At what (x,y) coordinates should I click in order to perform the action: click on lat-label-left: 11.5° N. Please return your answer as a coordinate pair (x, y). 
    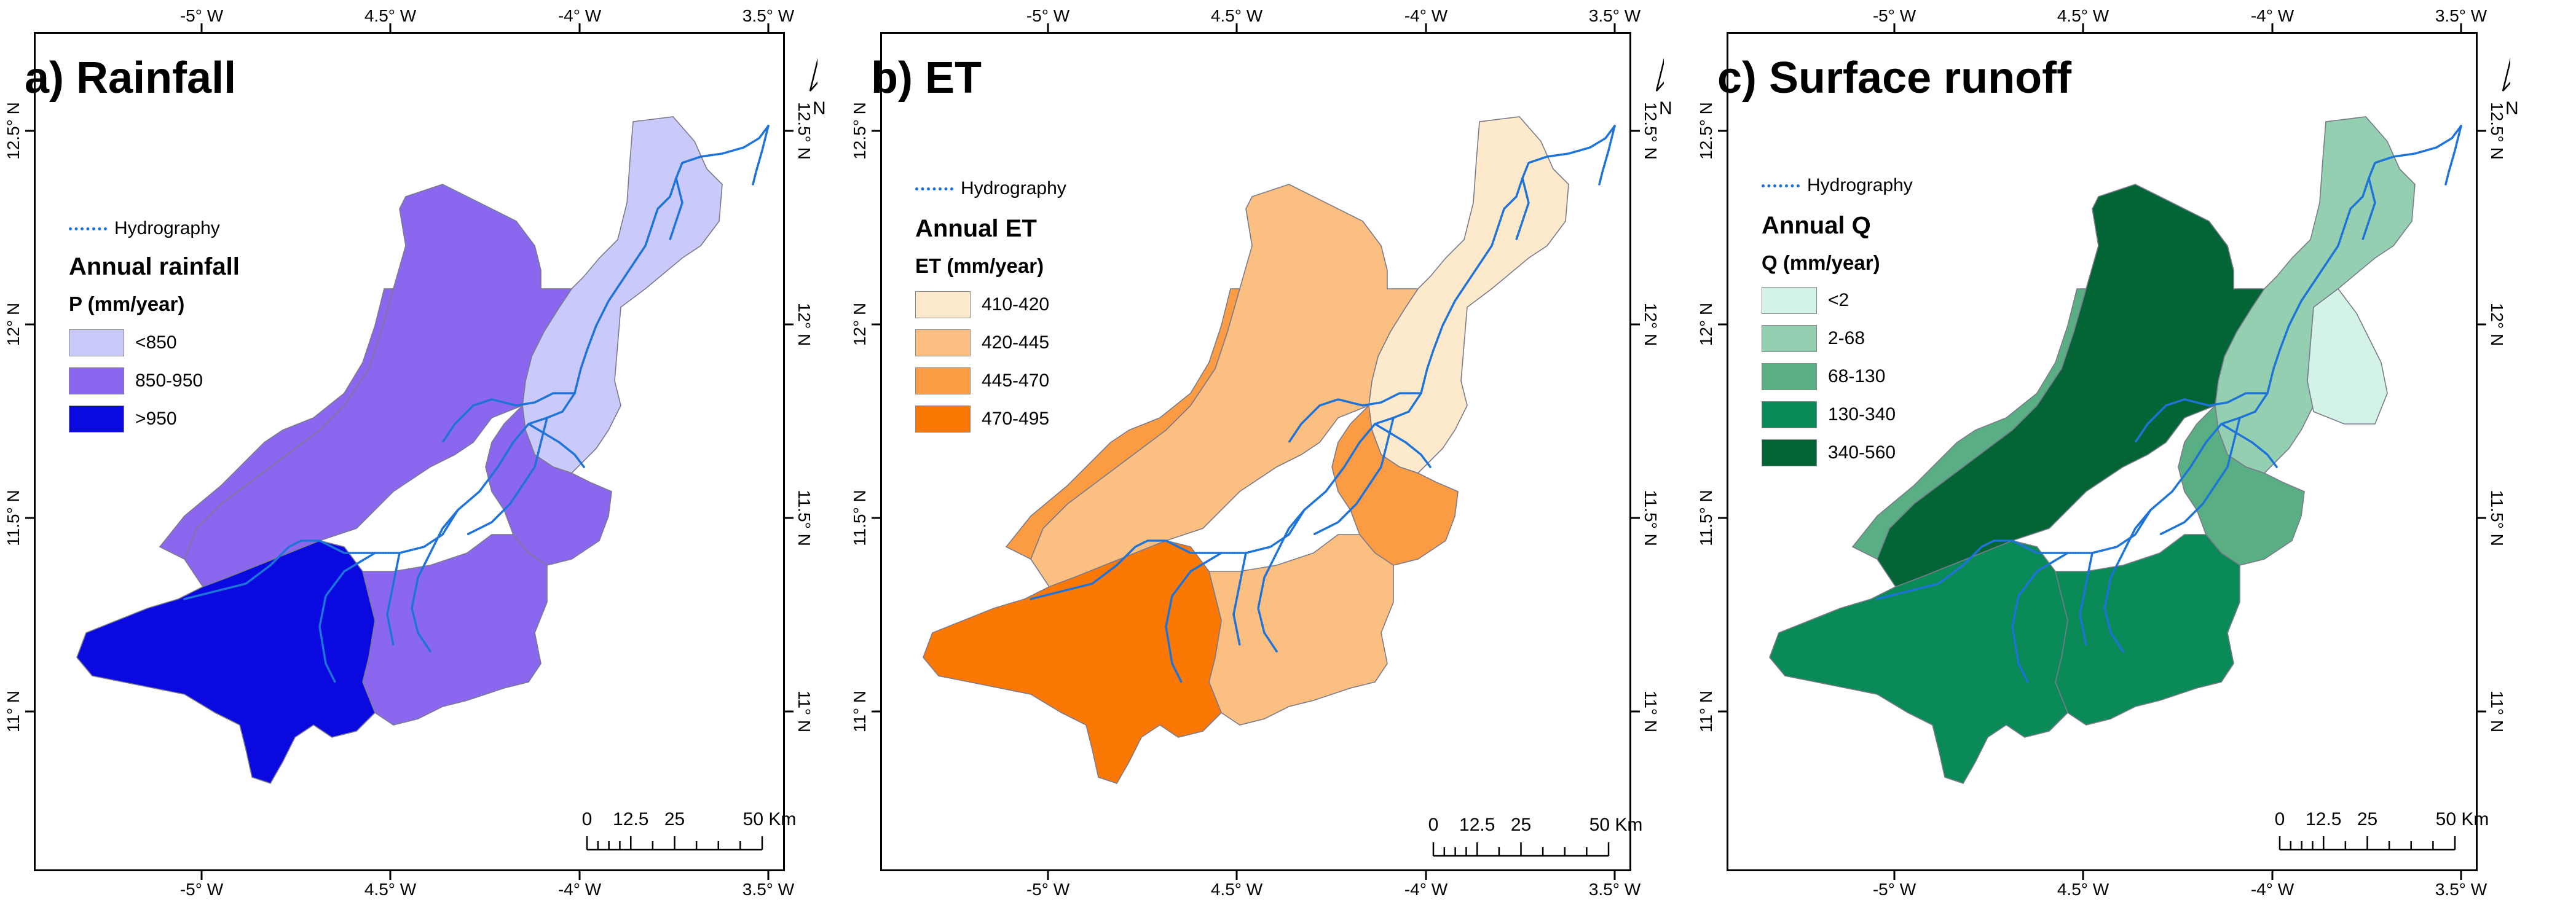
    Looking at the image, I should click on (1706, 518).